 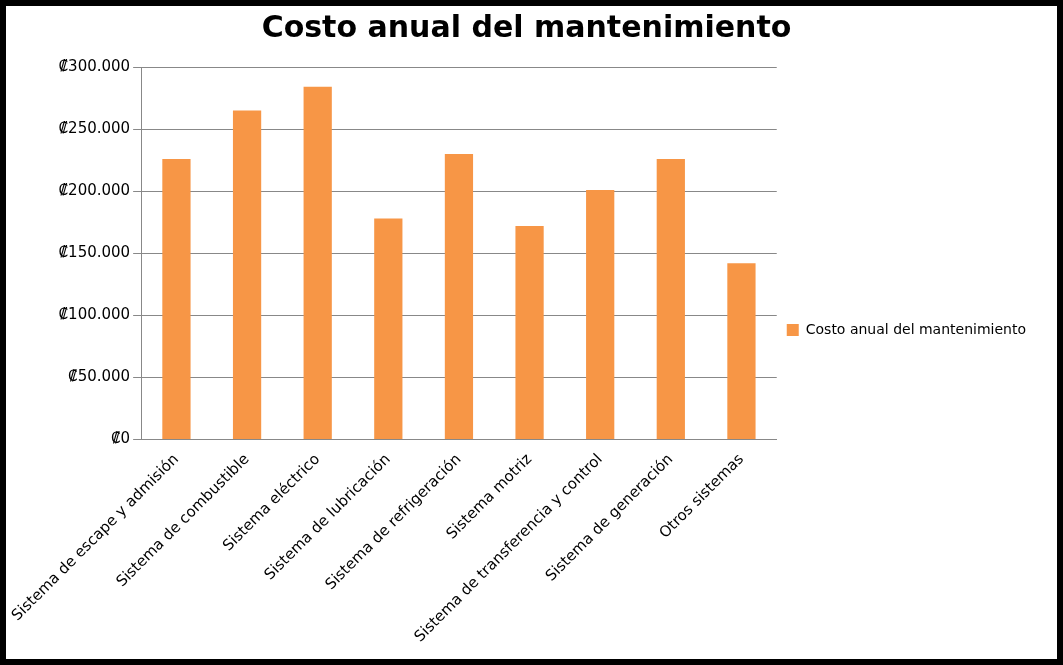 I want to click on chart-title: Costo anual del mantenimiento, so click(x=526, y=26).